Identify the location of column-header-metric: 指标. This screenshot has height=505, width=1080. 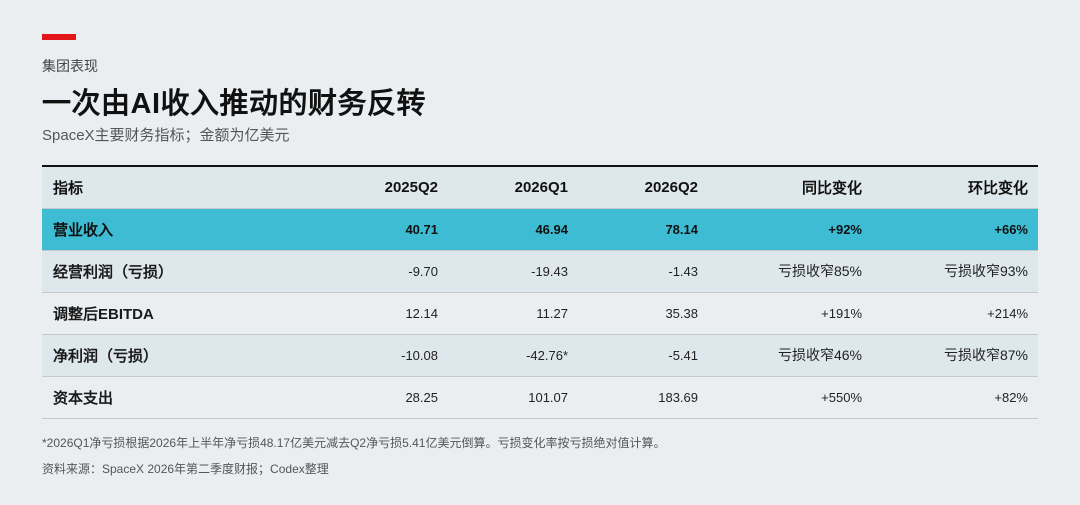
(147, 187).